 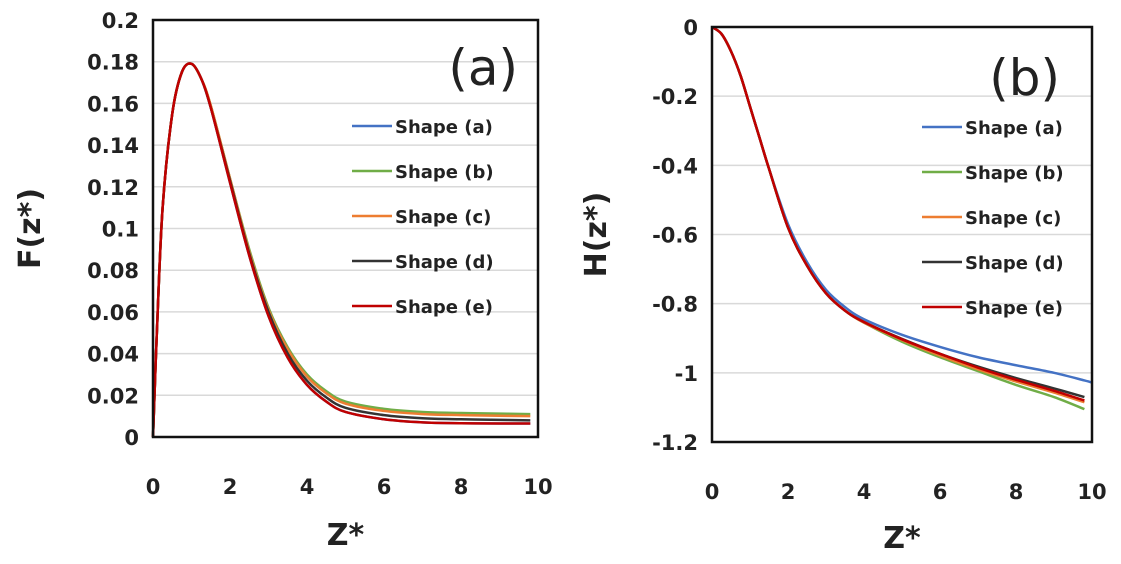 What do you see at coordinates (675, 166) in the screenshot?
I see `y-tick-label: -0.4` at bounding box center [675, 166].